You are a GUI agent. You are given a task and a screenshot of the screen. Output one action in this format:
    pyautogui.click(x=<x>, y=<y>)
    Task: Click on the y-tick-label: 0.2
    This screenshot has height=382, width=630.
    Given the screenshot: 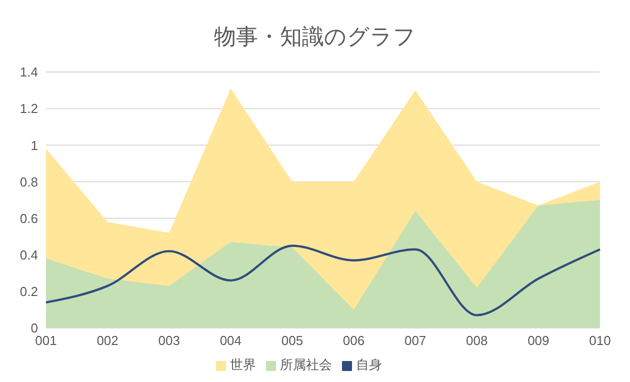 What is the action you would take?
    pyautogui.click(x=29, y=292)
    